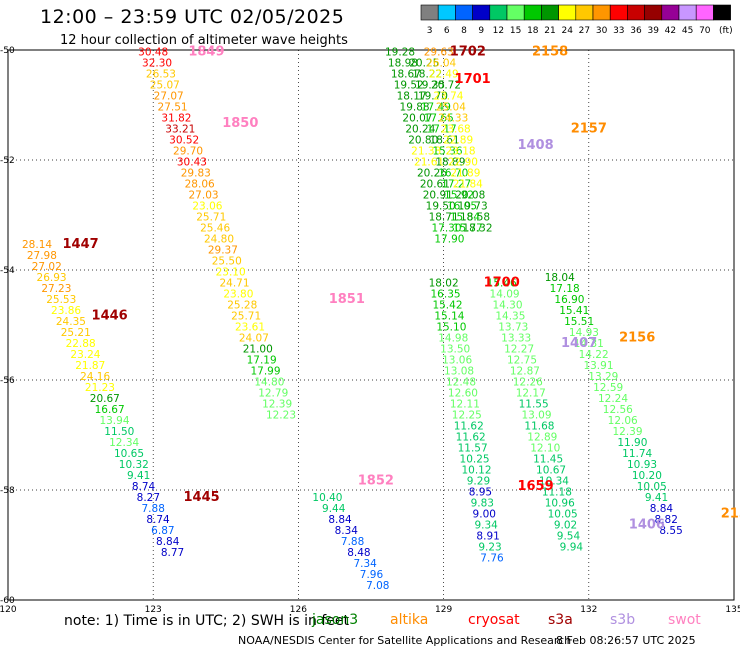 The height and width of the screenshot is (650, 740). What do you see at coordinates (449, 317) in the screenshot?
I see `wave-height-value: 15.14` at bounding box center [449, 317].